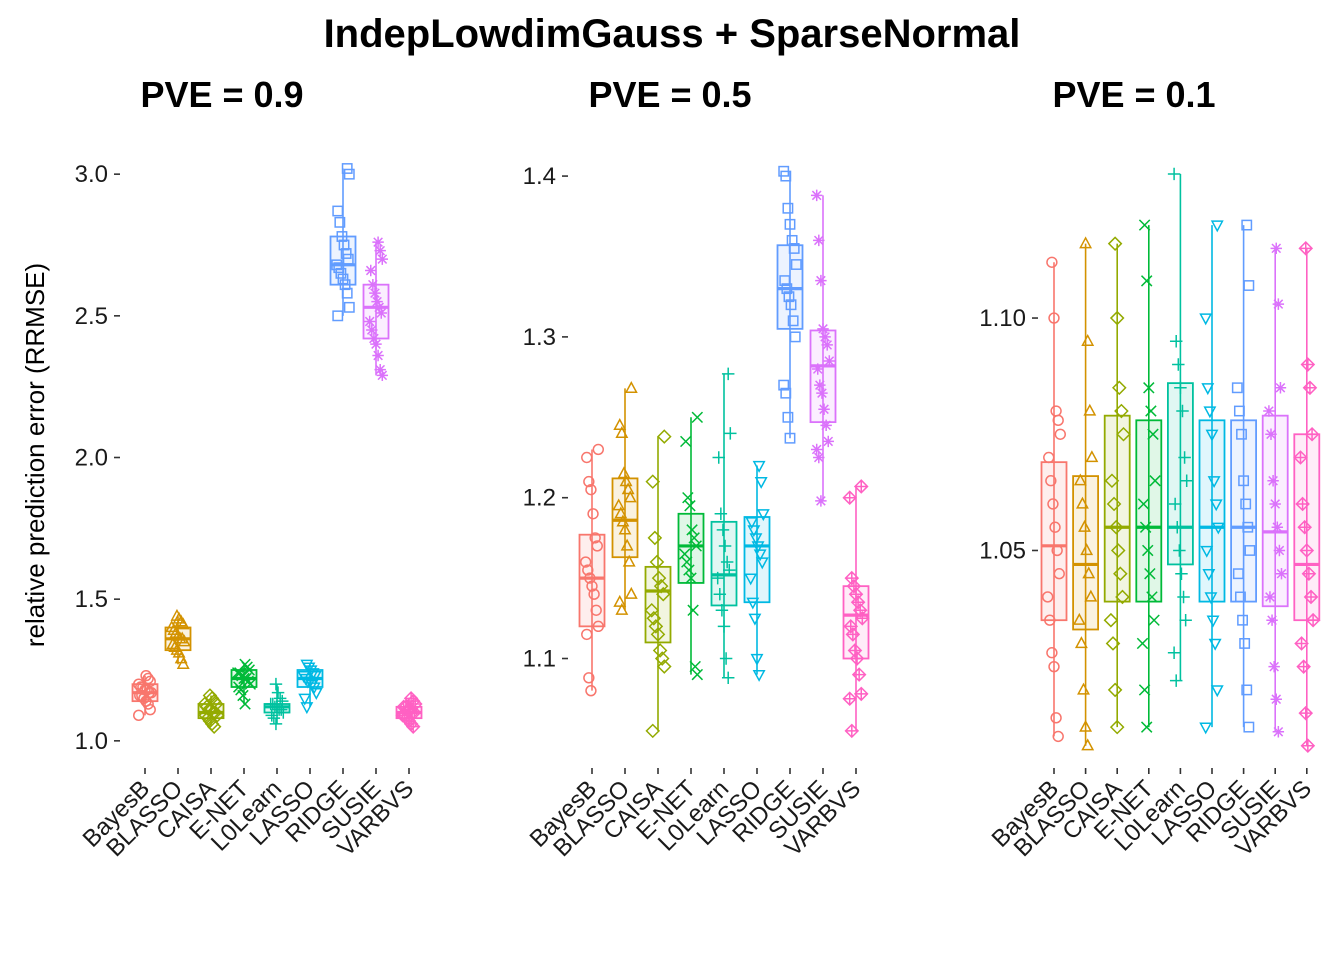  What do you see at coordinates (91, 174) in the screenshot?
I see `y-tick-label: 3.0` at bounding box center [91, 174].